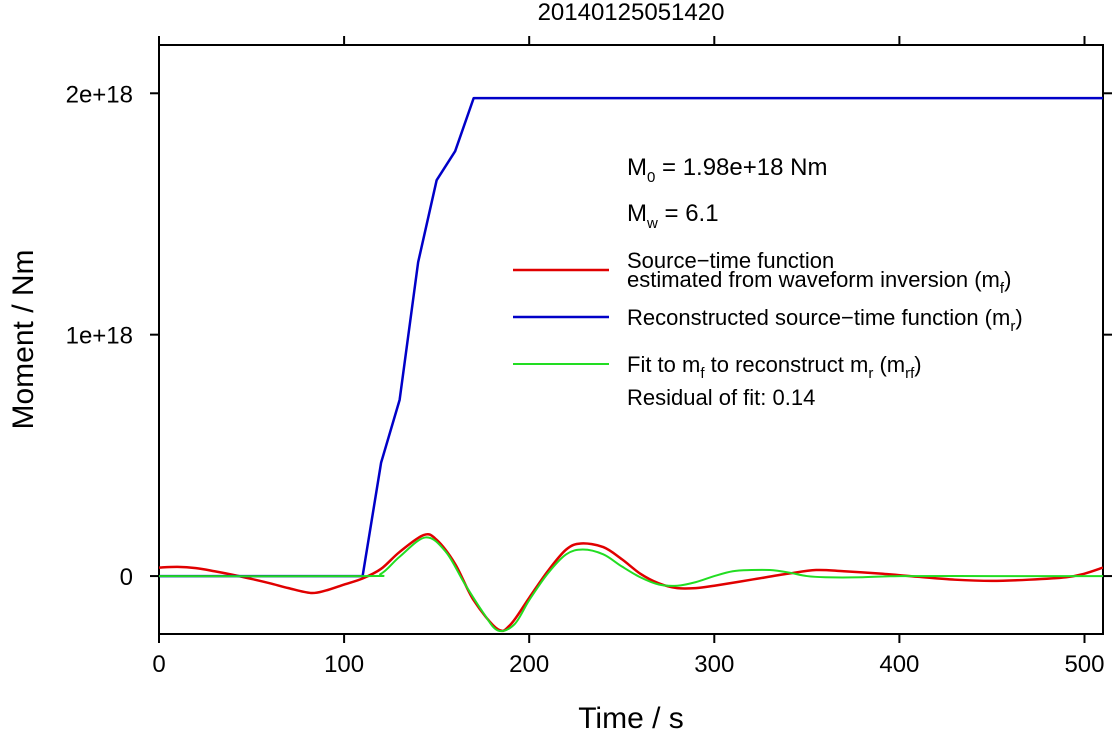  Describe the element at coordinates (344, 664) in the screenshot. I see `x-tick-label: 100` at that location.